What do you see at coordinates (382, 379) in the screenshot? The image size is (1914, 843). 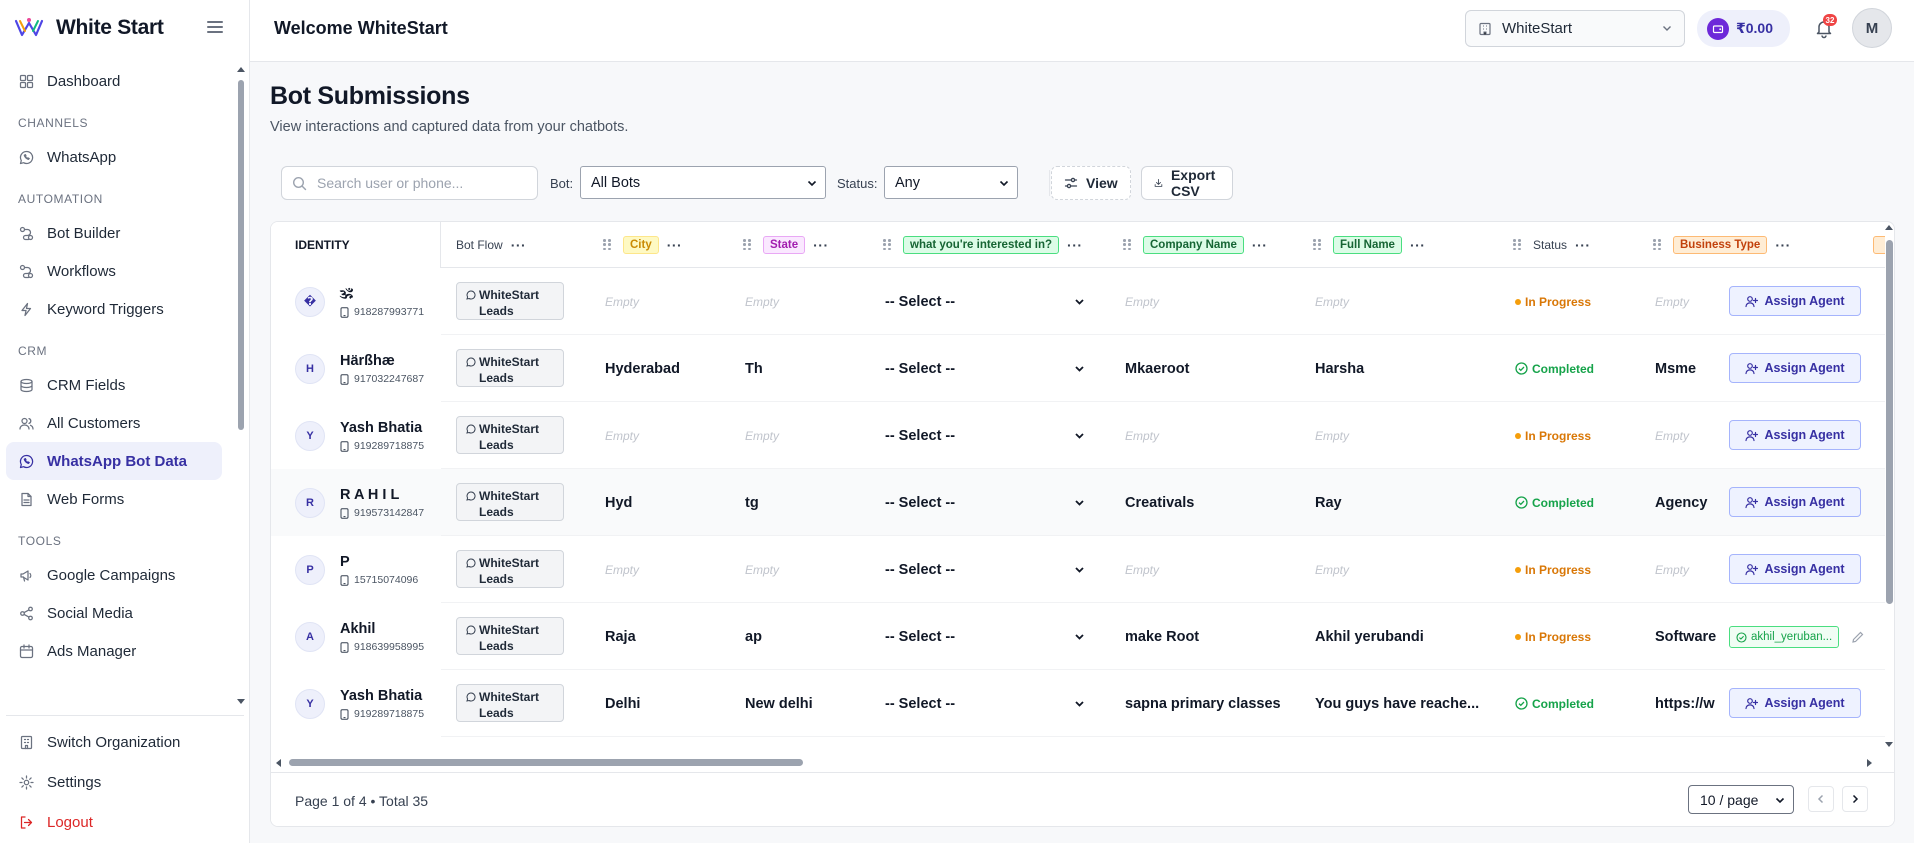 I see `contact-phone: 917032247687` at bounding box center [382, 379].